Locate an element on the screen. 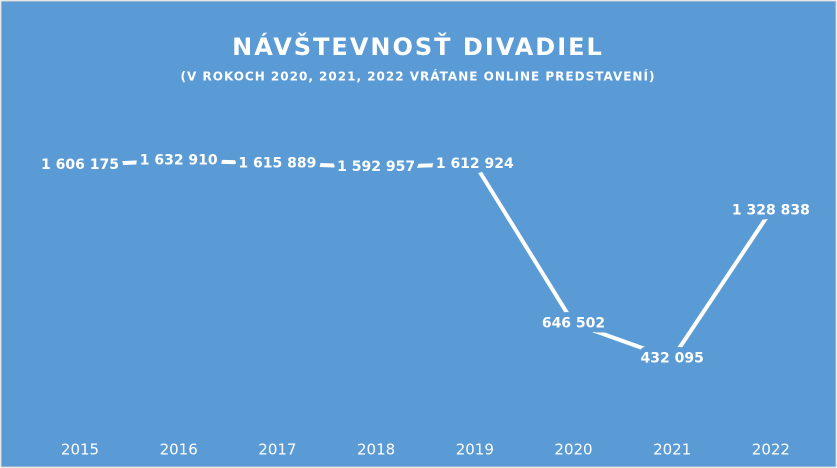  data-label: 432 095 is located at coordinates (672, 359).